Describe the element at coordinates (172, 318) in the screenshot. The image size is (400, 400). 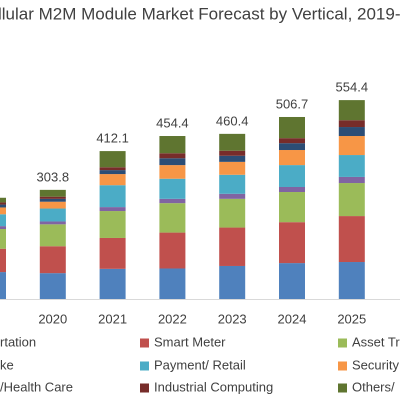
I see `x-tick-label: 2022` at that location.